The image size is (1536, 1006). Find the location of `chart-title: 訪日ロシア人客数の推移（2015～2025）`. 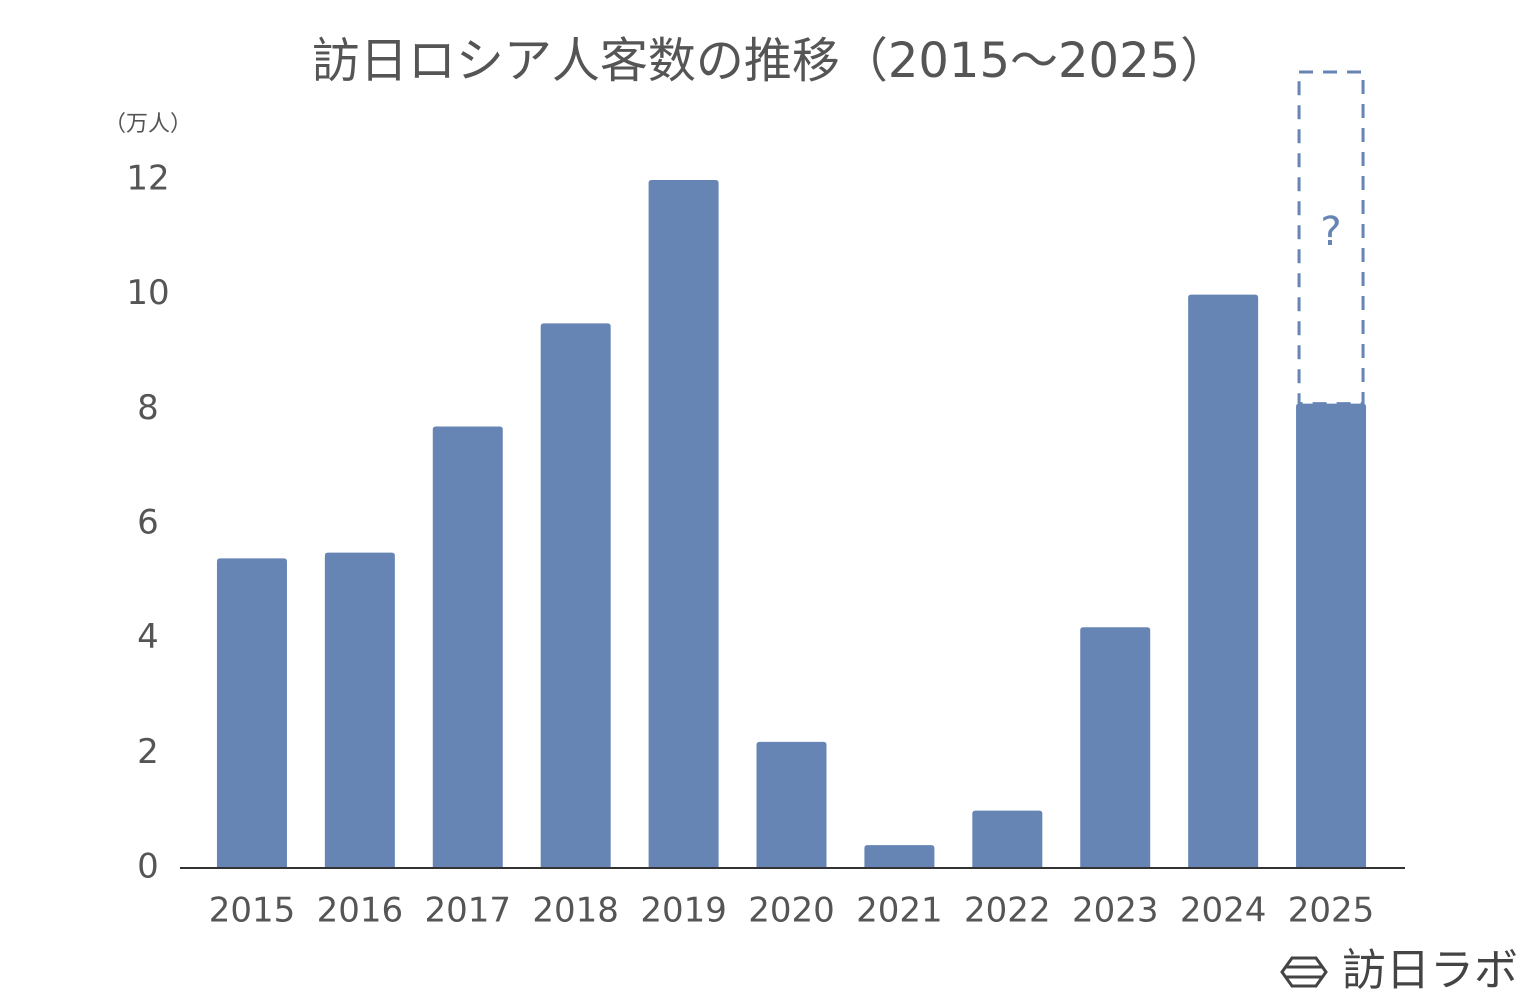

chart-title: 訪日ロシア人客数の推移（2015～2025） is located at coordinates (770, 61).